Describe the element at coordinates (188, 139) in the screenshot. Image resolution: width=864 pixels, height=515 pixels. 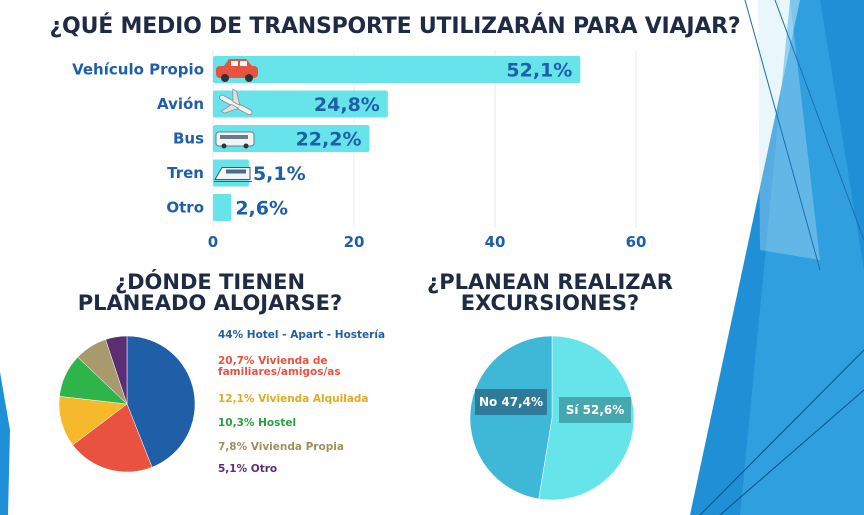
I see `category-label: Bus` at that location.